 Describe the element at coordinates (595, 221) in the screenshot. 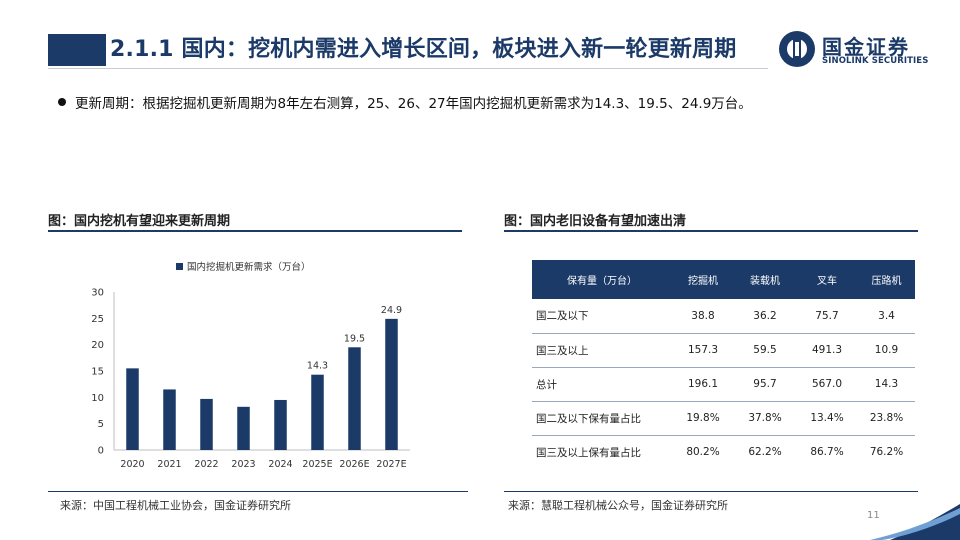

I see `right-figure-caption: 图：国内老旧设备有望加速出清` at that location.